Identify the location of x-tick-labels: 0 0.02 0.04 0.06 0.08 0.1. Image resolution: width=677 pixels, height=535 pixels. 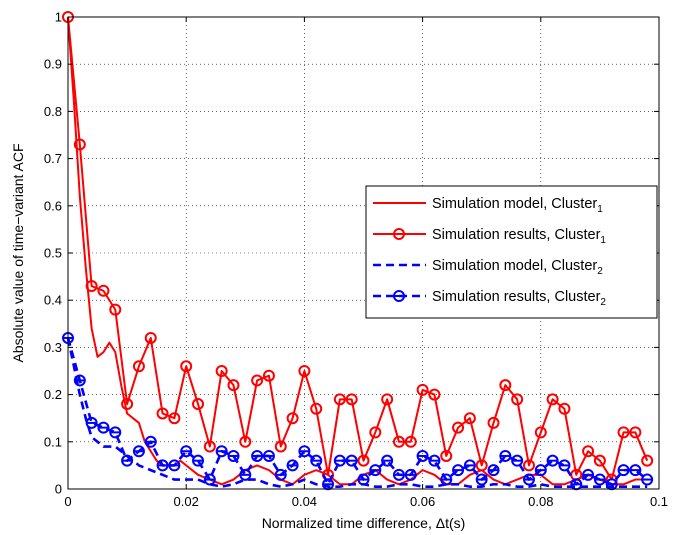
(366, 501).